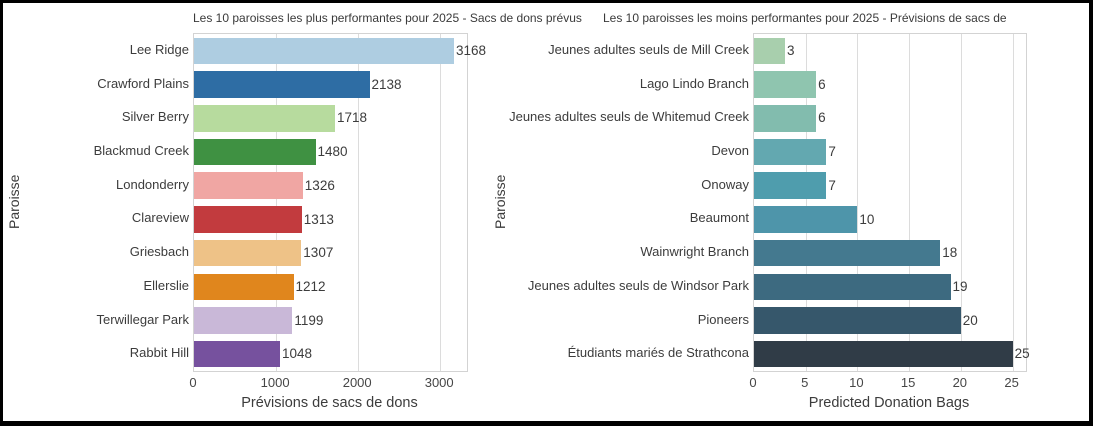 The width and height of the screenshot is (1093, 426). What do you see at coordinates (960, 382) in the screenshot?
I see `x-tick-label: 20` at bounding box center [960, 382].